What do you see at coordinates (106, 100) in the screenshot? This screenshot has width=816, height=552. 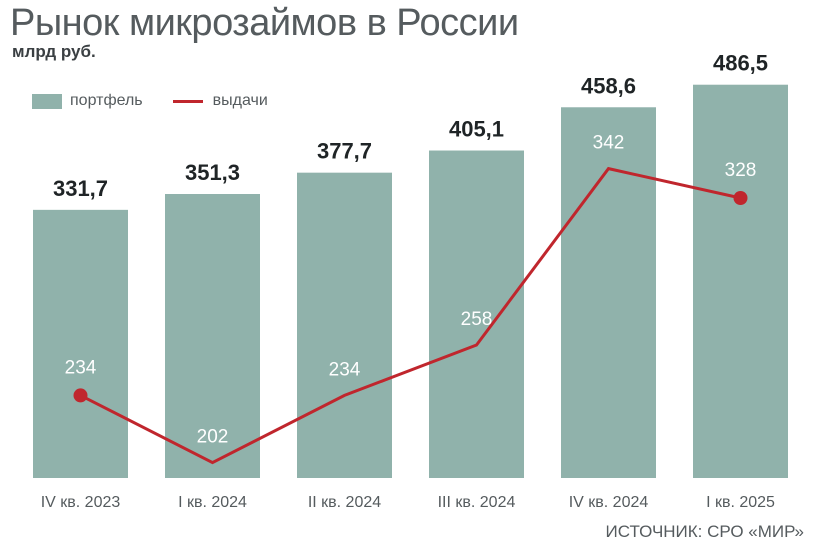 I see `legend-label-portfolio: портфель` at bounding box center [106, 100].